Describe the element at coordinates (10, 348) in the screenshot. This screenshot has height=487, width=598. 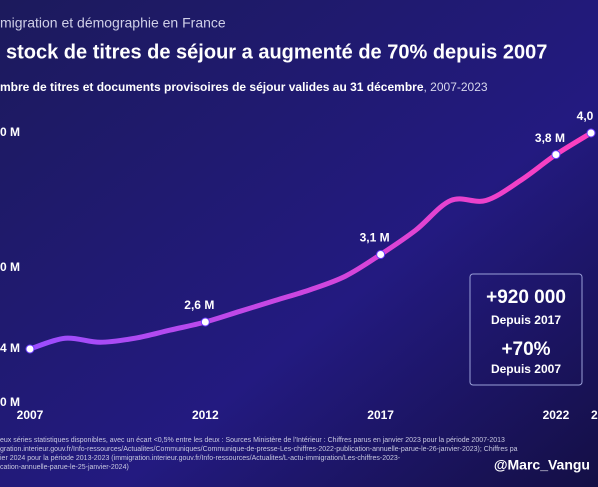
I see `data-label: 4 M` at that location.